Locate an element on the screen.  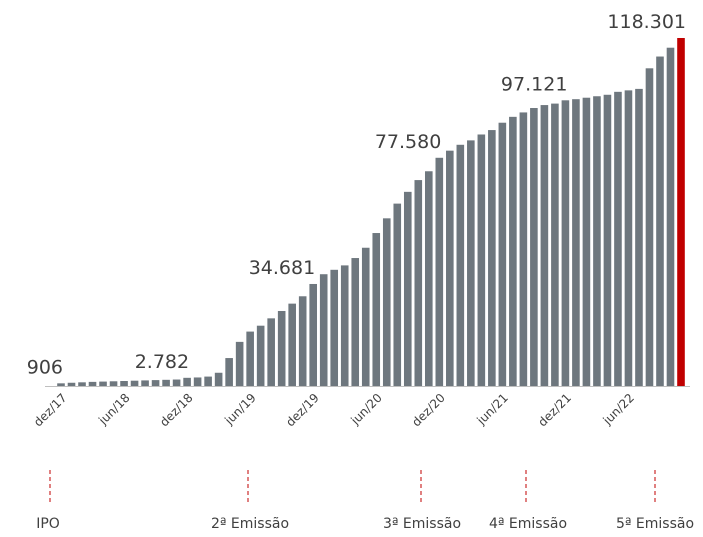
x-tick-label: dez/19 is located at coordinates (302, 410).